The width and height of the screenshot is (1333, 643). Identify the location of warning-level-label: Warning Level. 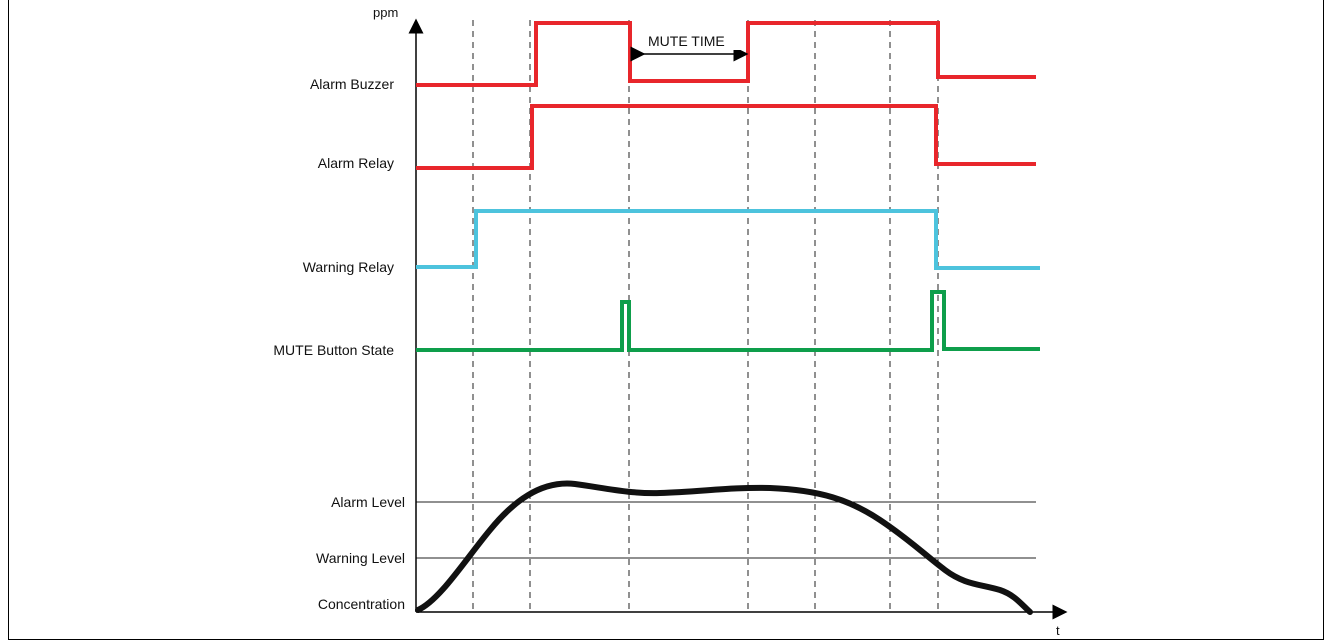
(360, 558).